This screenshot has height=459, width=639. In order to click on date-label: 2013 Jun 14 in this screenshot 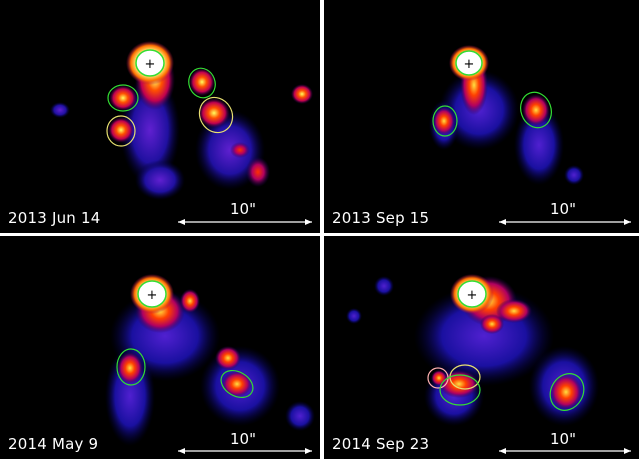, I will do `click(54, 218)`.